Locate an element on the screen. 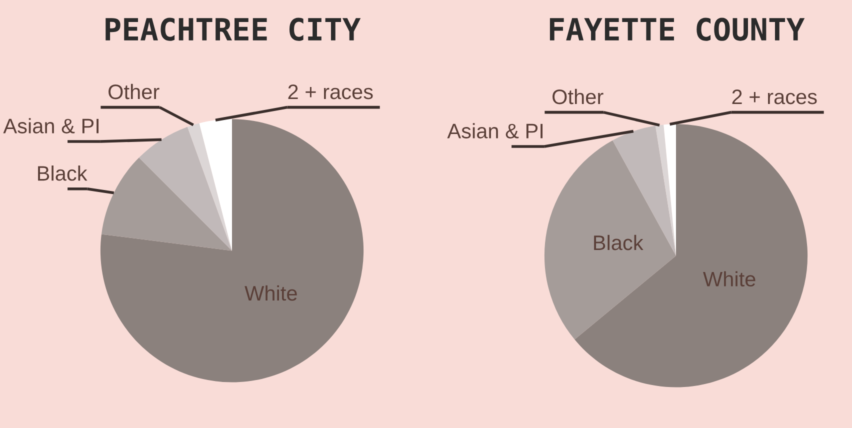 The height and width of the screenshot is (428, 852). chart-title: PEACHTREE CITY is located at coordinates (233, 29).